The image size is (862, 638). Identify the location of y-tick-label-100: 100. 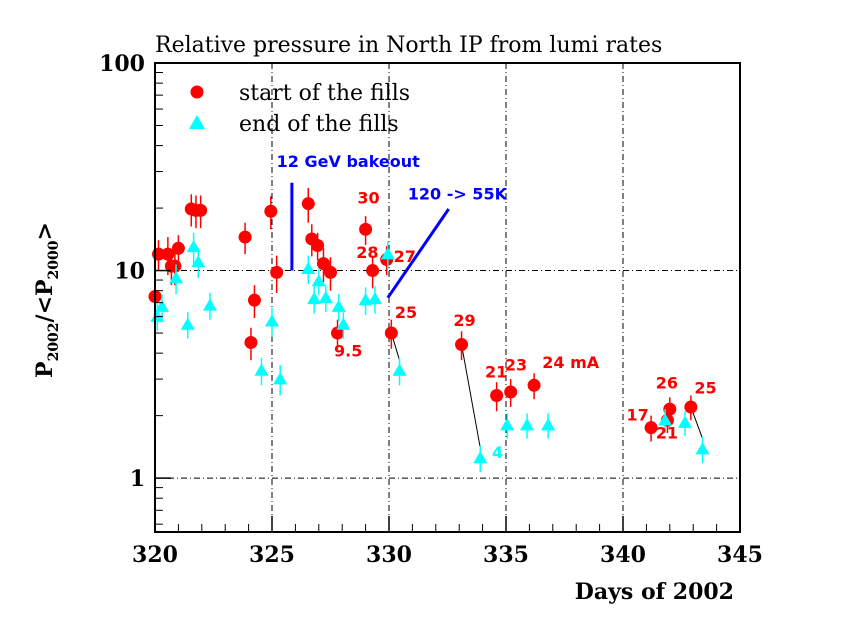
(122, 64).